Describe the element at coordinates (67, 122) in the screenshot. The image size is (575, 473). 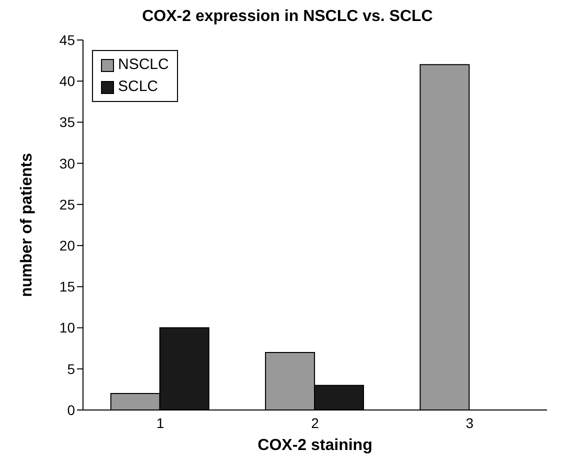
I see `y-tick-label: 35` at that location.